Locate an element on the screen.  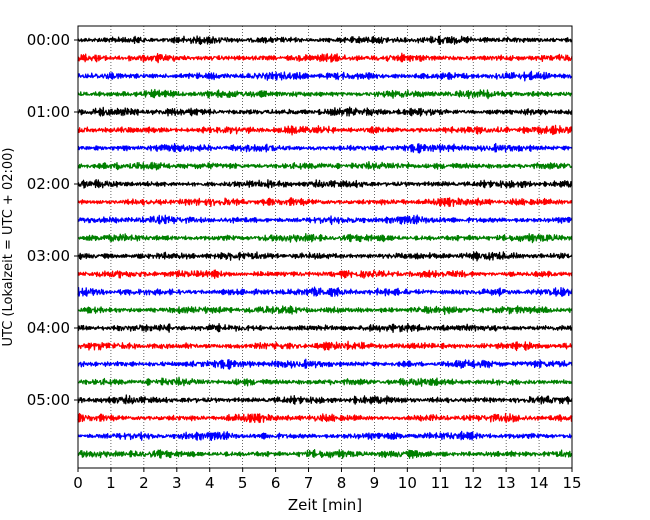
x-tick-label: 14 is located at coordinates (539, 483).